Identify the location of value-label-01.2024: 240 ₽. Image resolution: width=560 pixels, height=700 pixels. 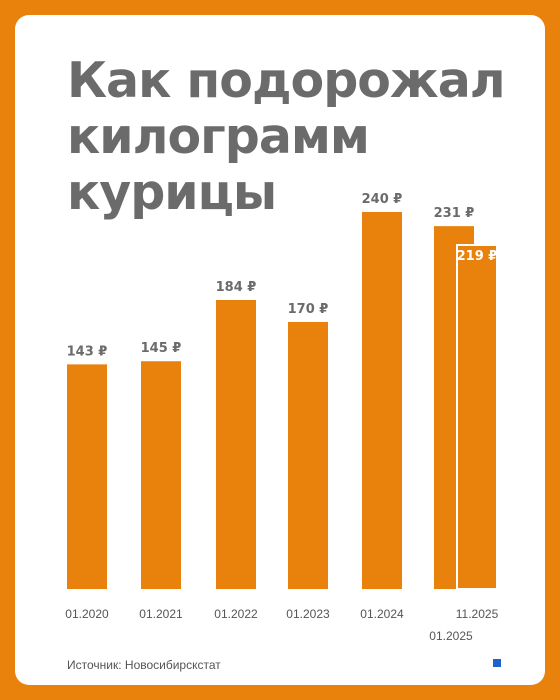
(382, 199).